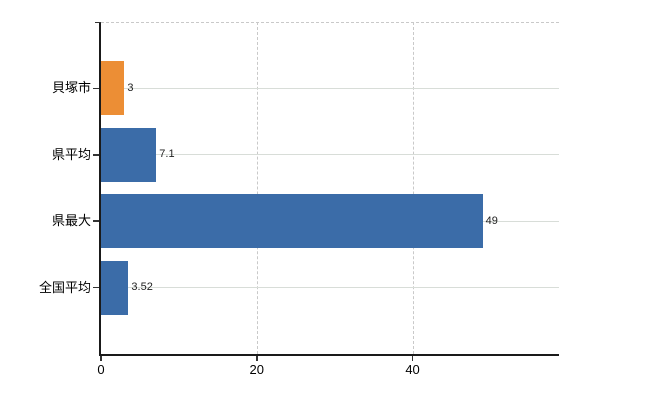  Describe the element at coordinates (142, 287) in the screenshot. I see `bar-value-label: 3.52` at that location.